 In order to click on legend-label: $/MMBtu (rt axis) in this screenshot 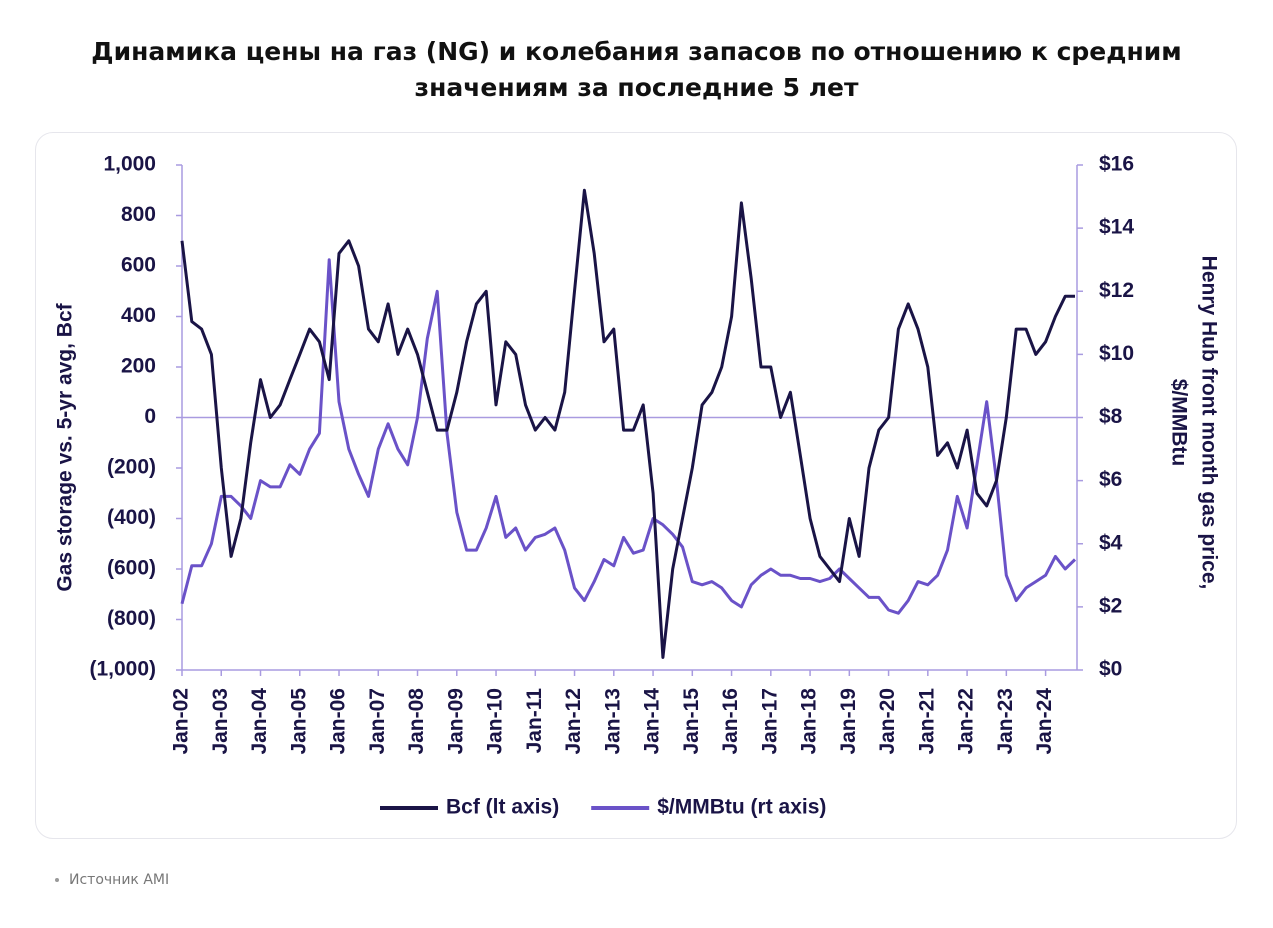, I will do `click(741, 807)`.